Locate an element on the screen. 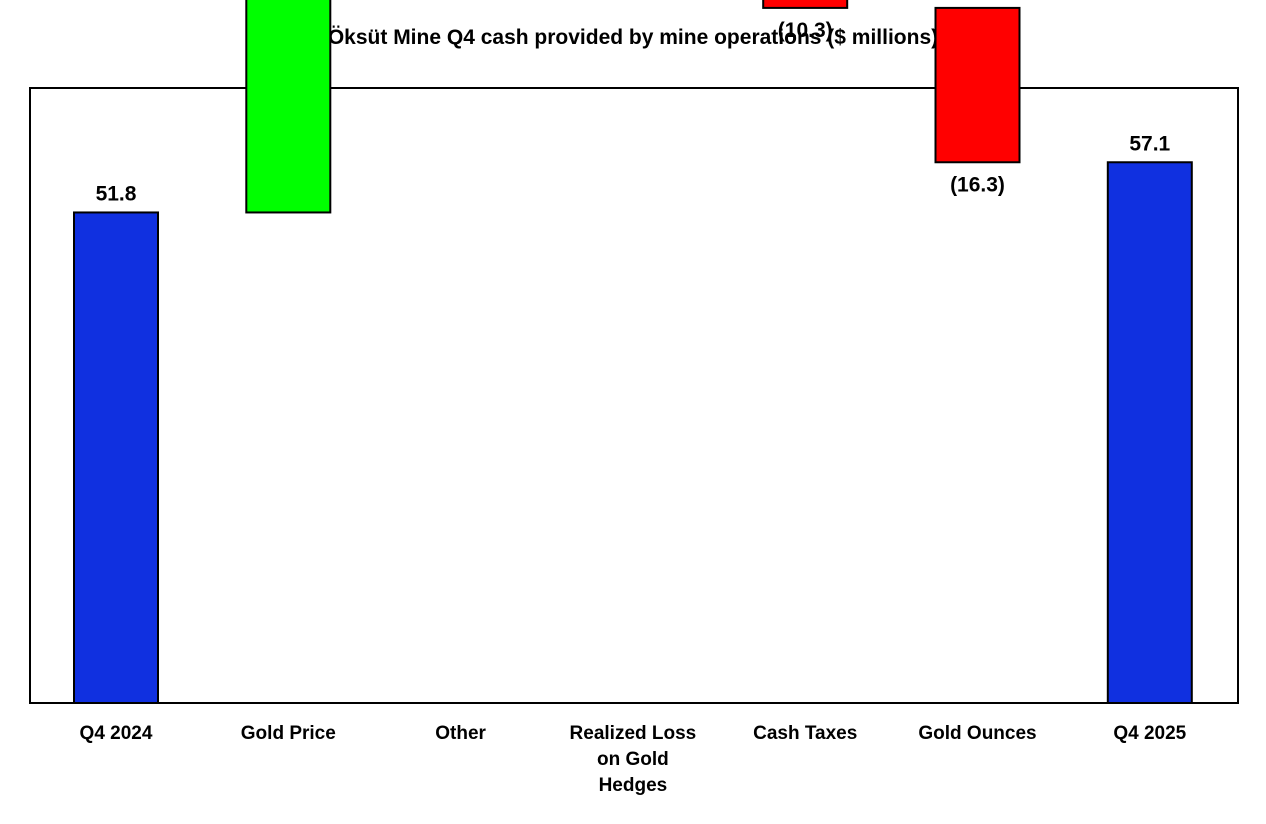  category-label-2: Gold Price is located at coordinates (288, 733).